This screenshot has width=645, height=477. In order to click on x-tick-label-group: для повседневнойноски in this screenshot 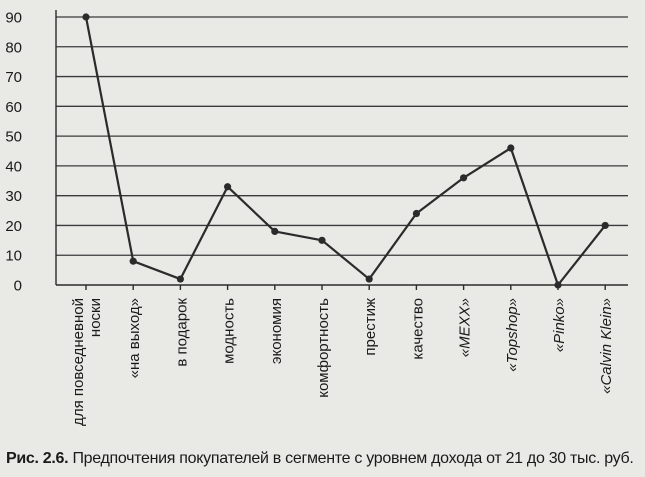, I will do `click(87, 362)`.